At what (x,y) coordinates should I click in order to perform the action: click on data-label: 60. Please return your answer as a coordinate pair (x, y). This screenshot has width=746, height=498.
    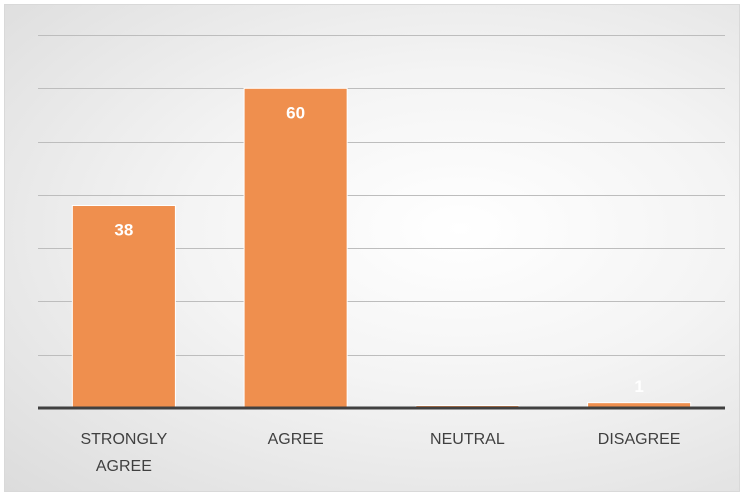
    Looking at the image, I should click on (295, 112).